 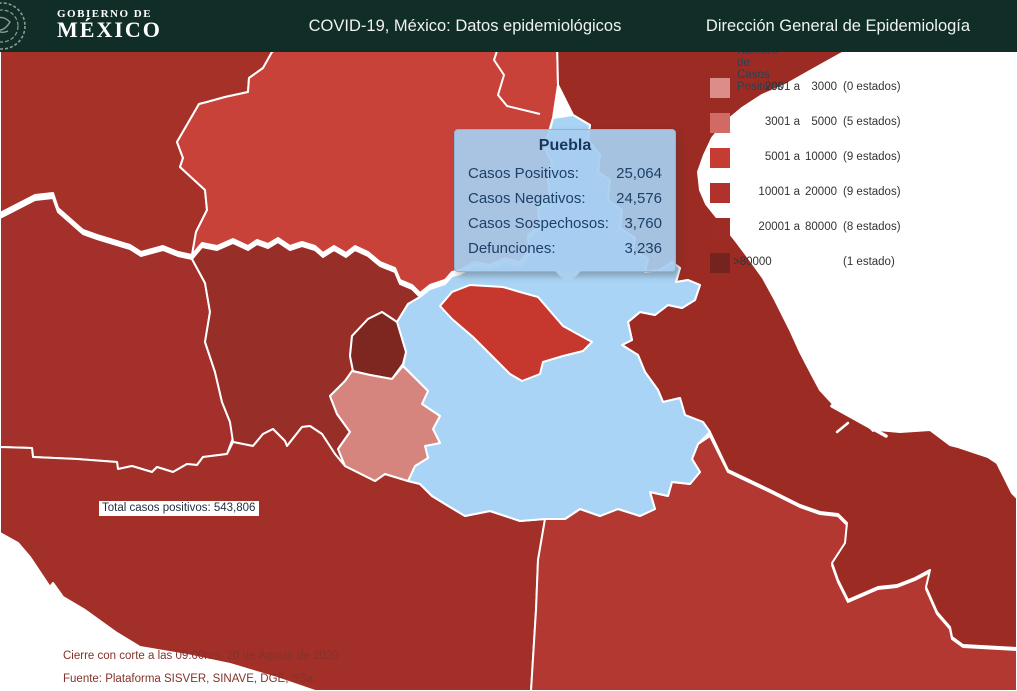 What do you see at coordinates (752, 262) in the screenshot?
I see `legend-range-from: >80000` at bounding box center [752, 262].